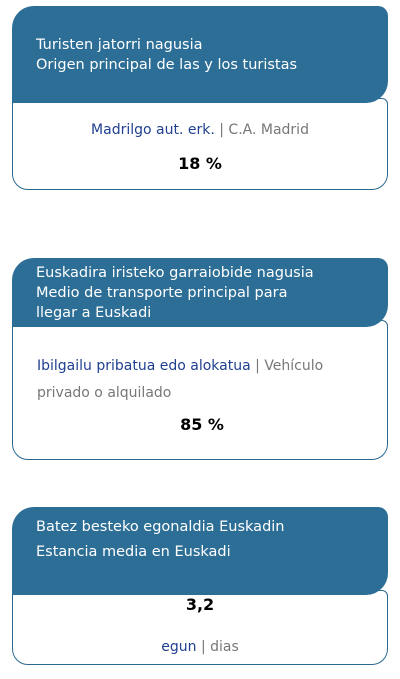 The height and width of the screenshot is (679, 400). I want to click on card-body: 3,2 egun | dias, so click(200, 627).